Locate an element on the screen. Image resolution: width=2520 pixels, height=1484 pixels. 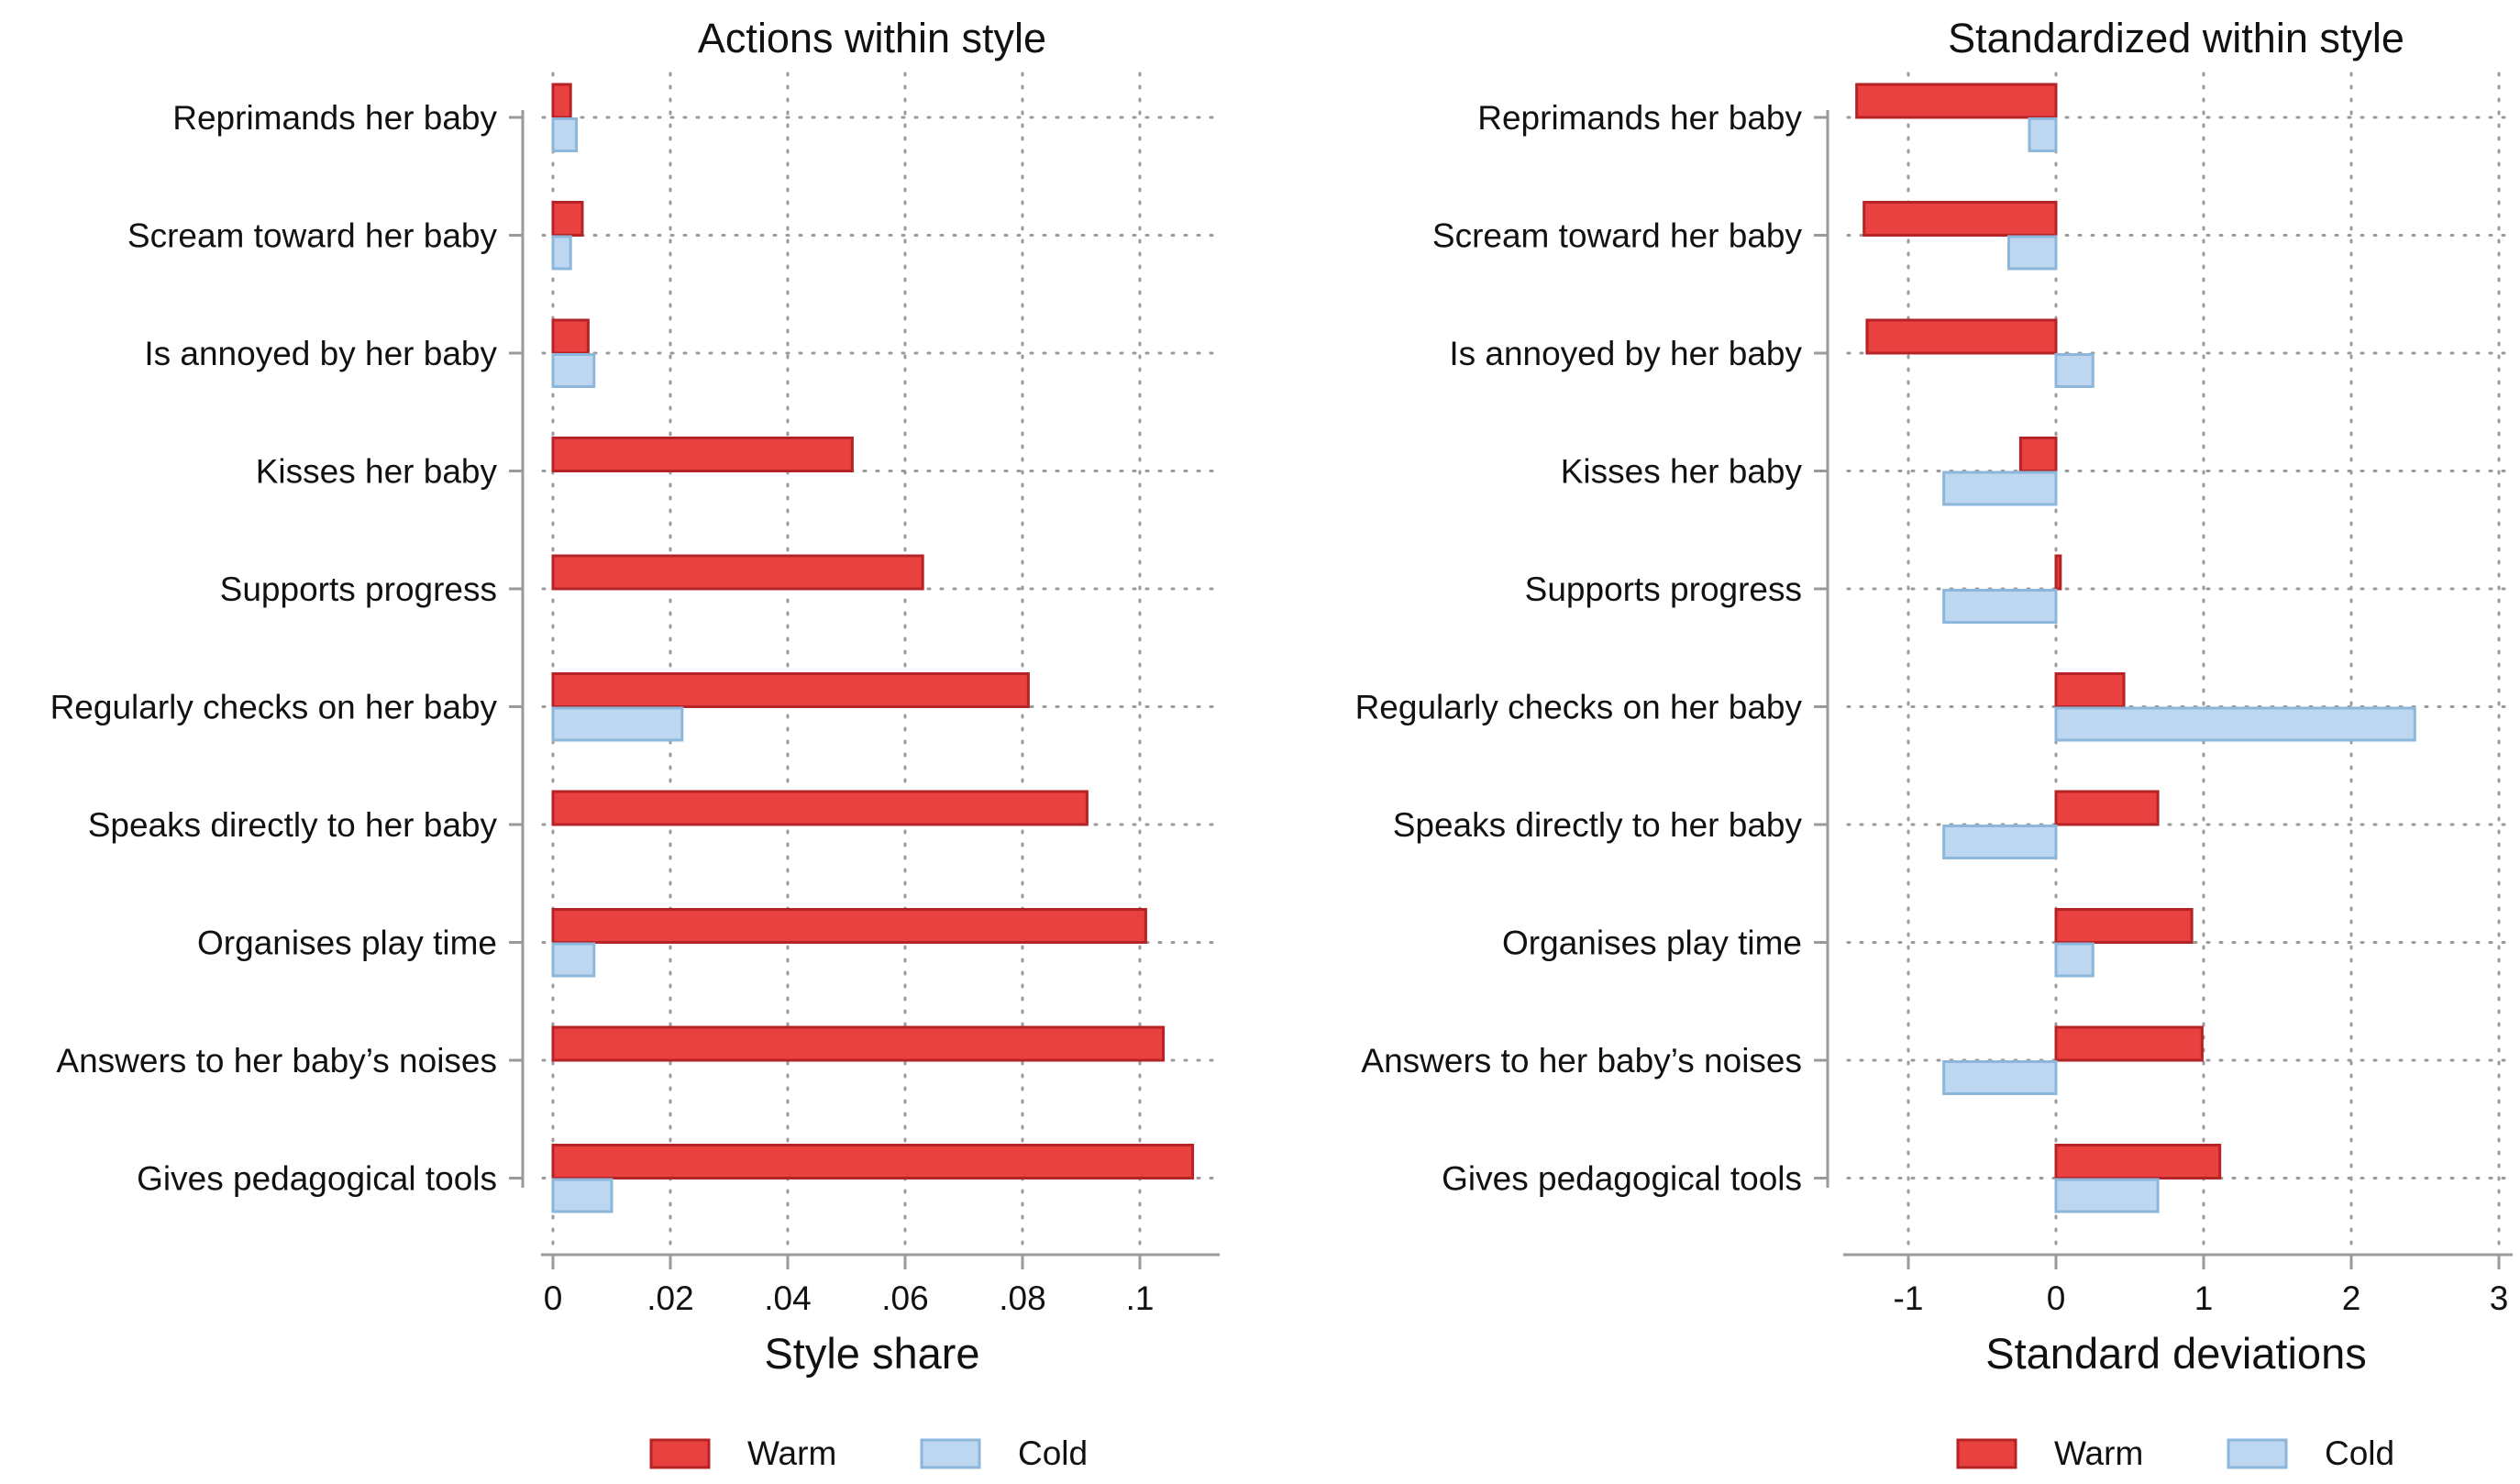
x-tick-label: 2 is located at coordinates (2351, 1298).